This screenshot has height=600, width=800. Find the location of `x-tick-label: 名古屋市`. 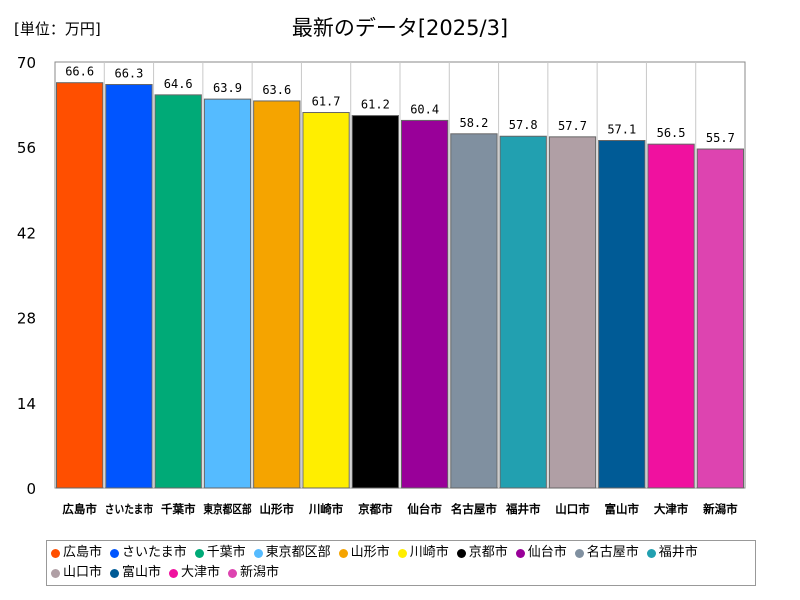

x-tick-label: 名古屋市 is located at coordinates (474, 509).